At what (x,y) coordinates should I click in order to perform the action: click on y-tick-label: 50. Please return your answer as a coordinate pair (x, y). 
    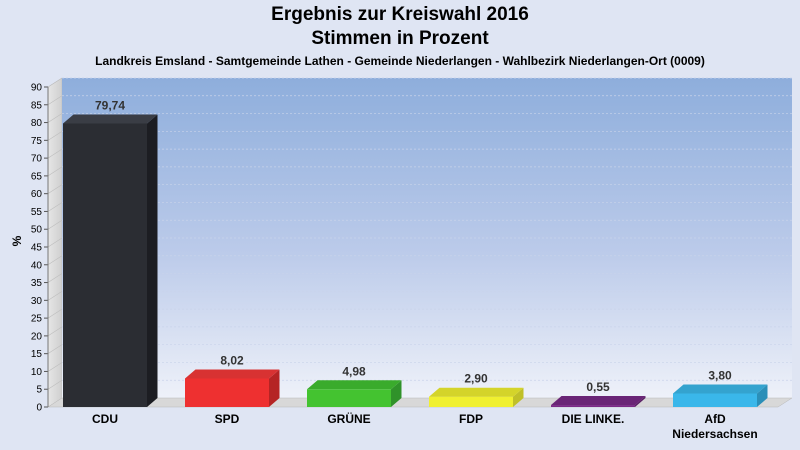
    Looking at the image, I should click on (37, 230).